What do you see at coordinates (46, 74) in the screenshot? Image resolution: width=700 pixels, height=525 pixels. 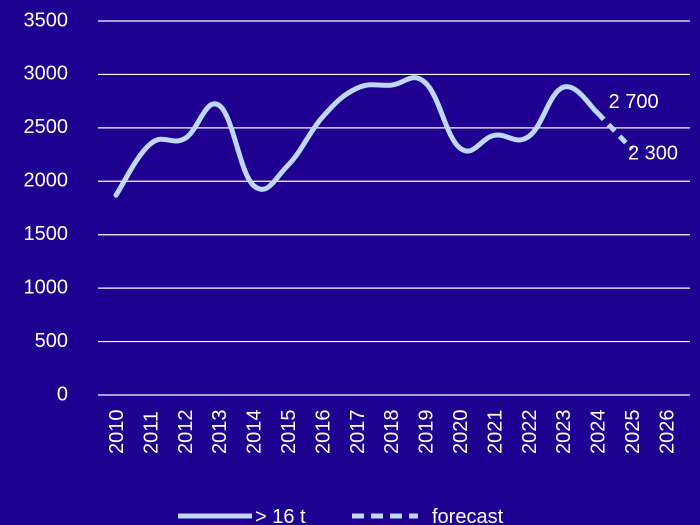 I see `y-tick-label: 3000` at bounding box center [46, 74].